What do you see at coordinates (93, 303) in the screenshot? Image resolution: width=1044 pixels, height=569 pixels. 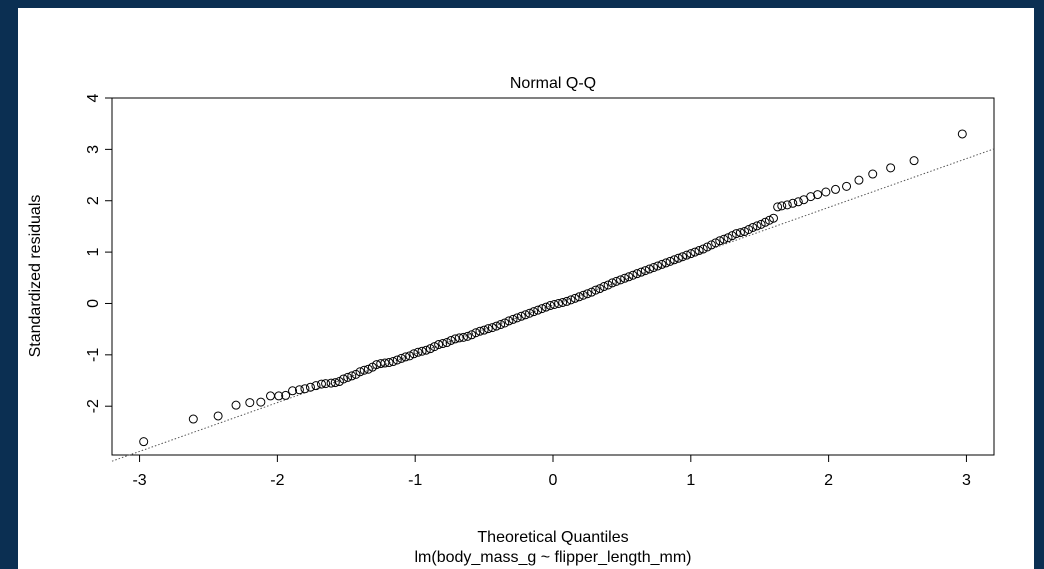 I see `y-tick-label: 0` at bounding box center [93, 303].